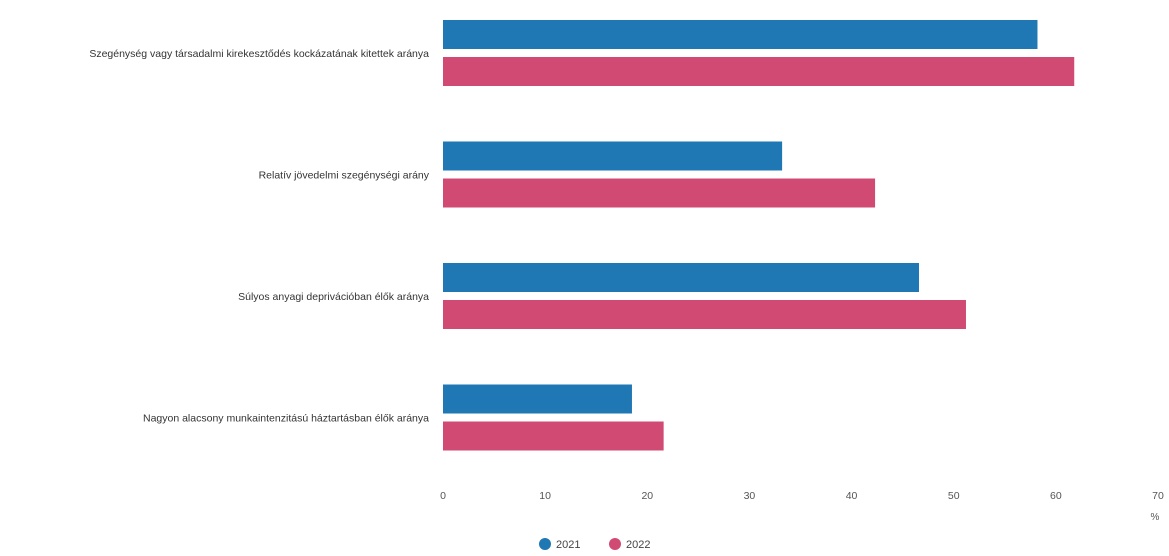 Image resolution: width=1169 pixels, height=556 pixels. I want to click on x-tick-label: 20, so click(647, 496).